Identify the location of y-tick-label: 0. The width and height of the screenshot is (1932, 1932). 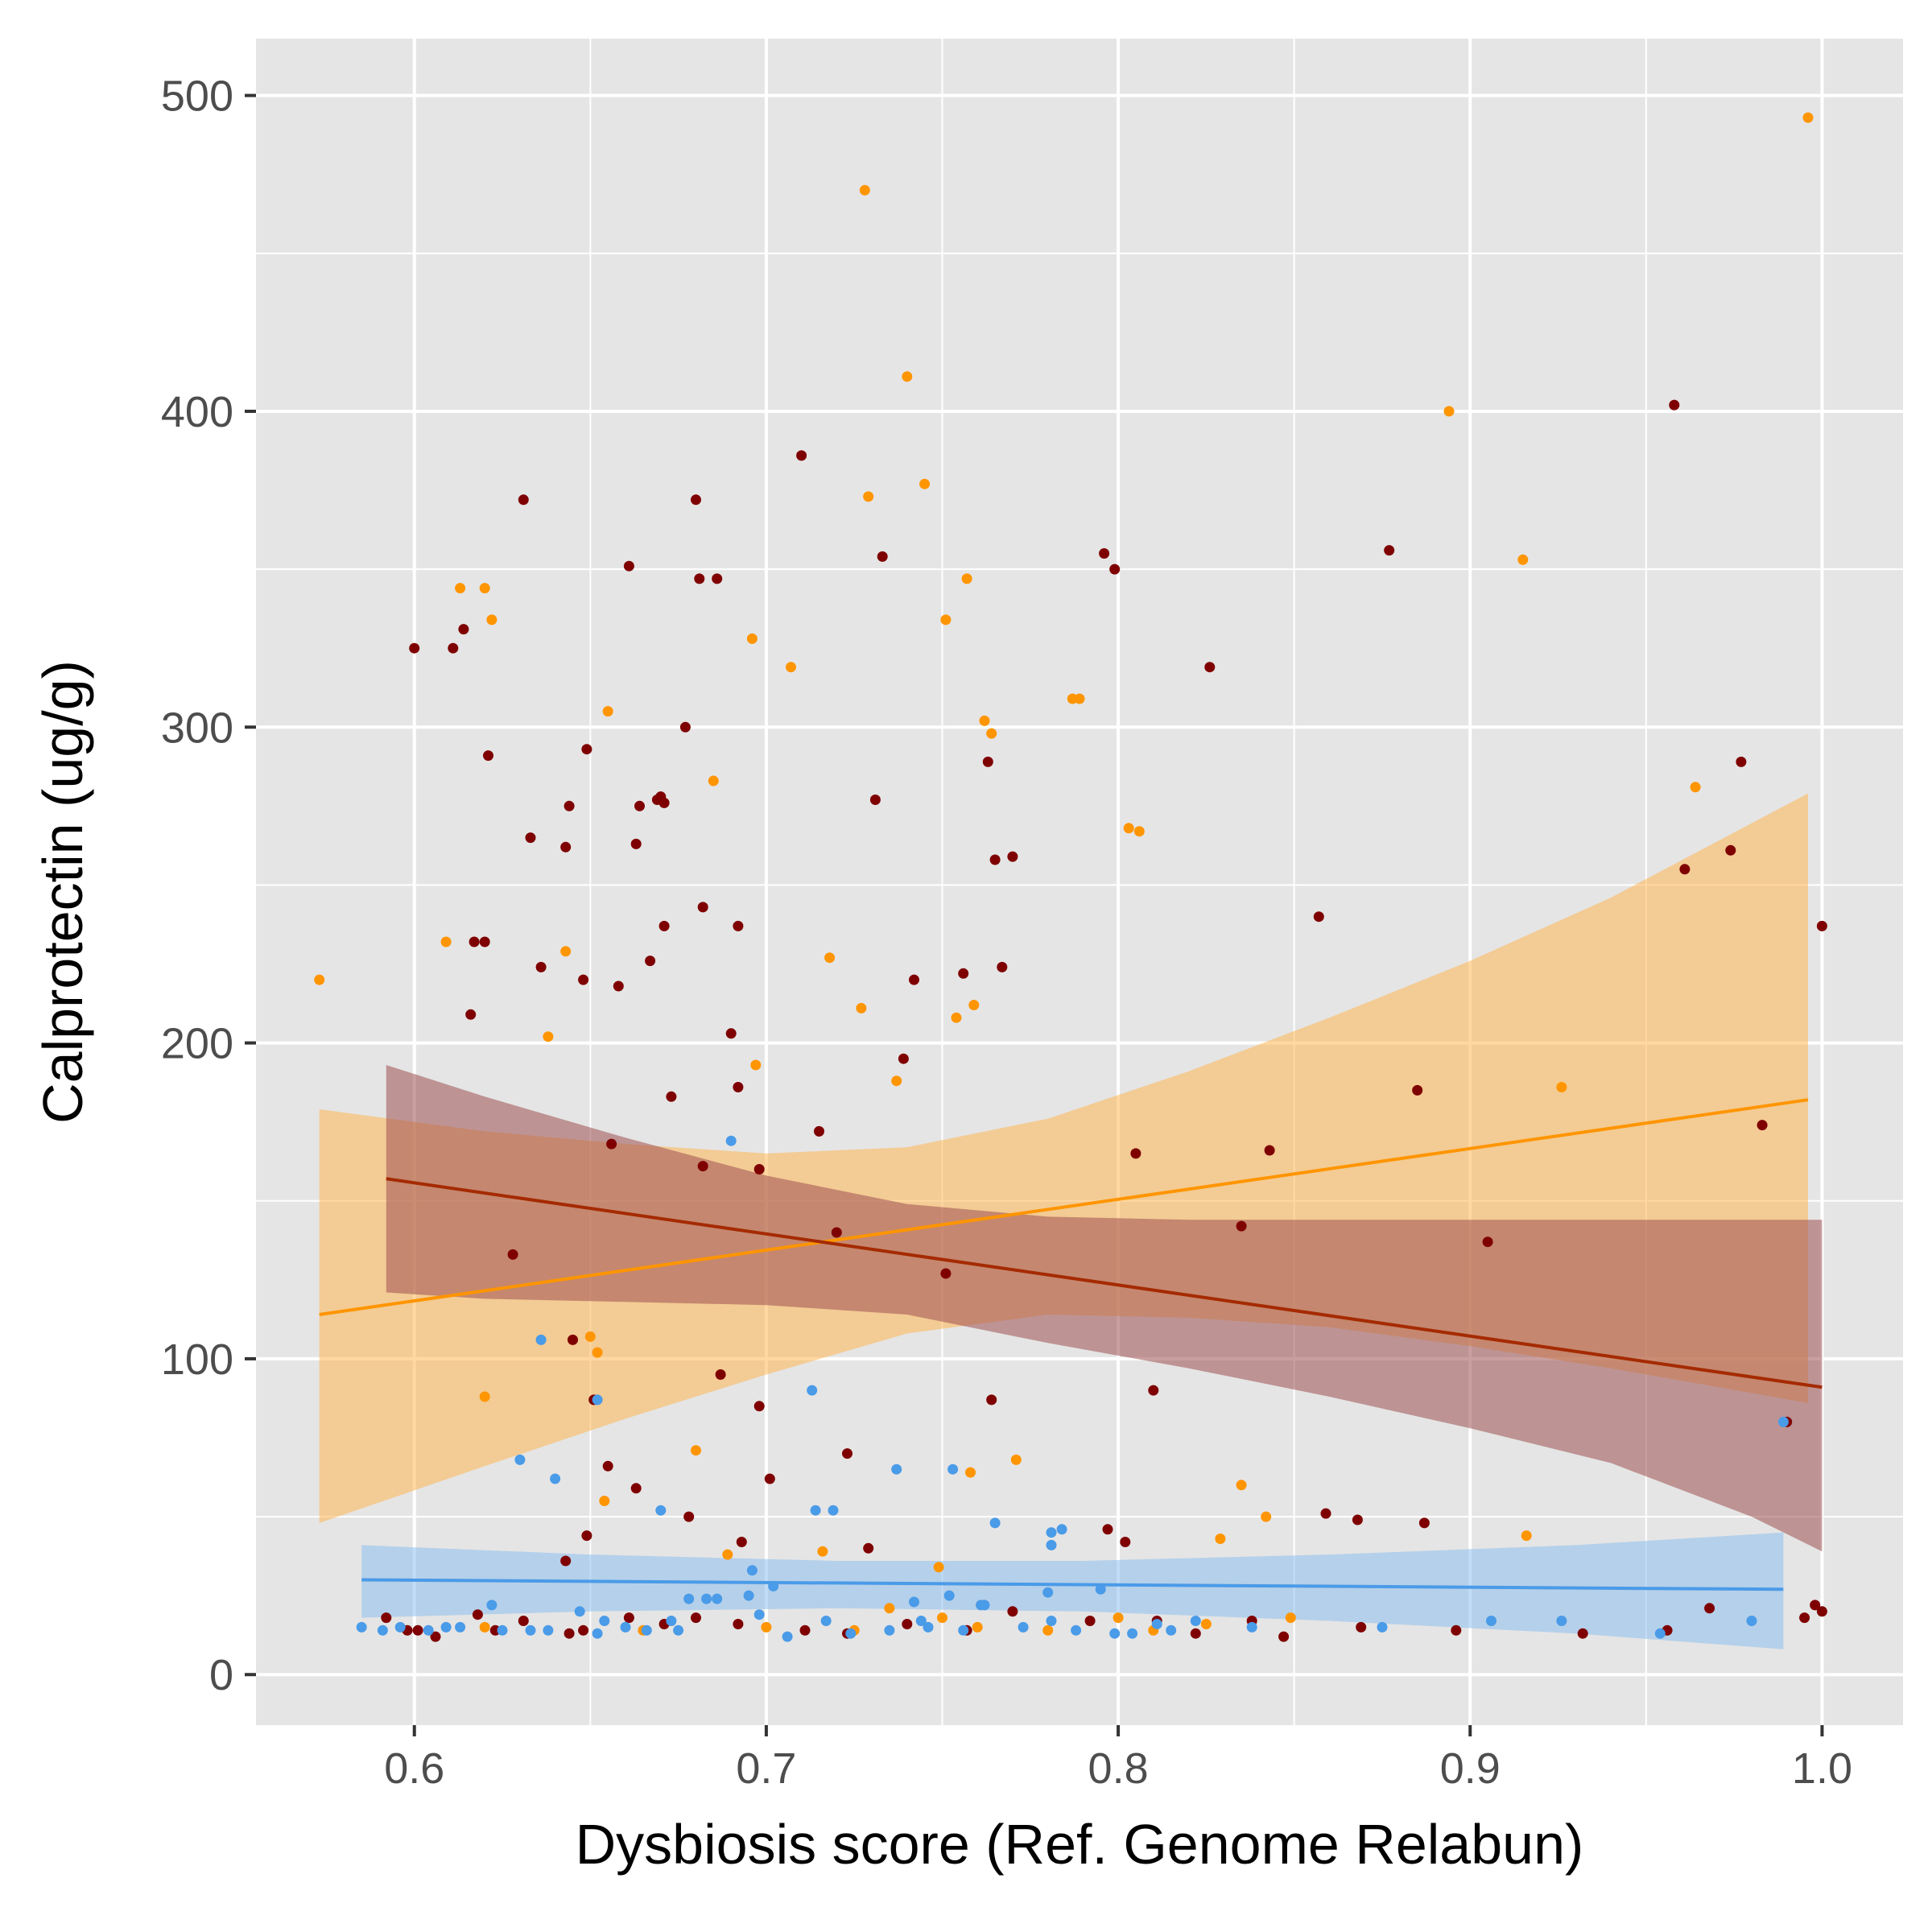
(221, 1675).